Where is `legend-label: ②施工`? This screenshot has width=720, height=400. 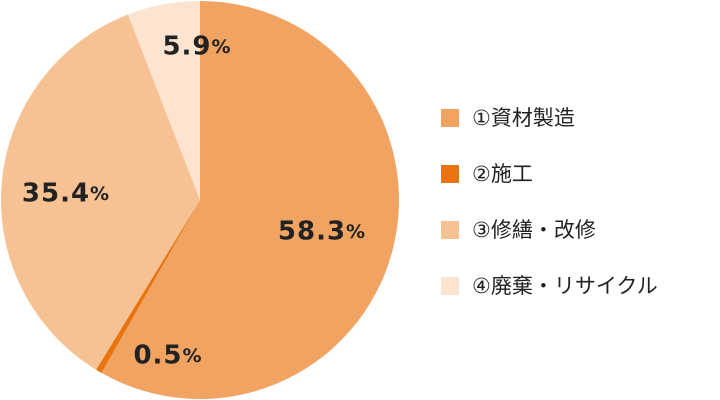
legend-label: ②施工 is located at coordinates (502, 174).